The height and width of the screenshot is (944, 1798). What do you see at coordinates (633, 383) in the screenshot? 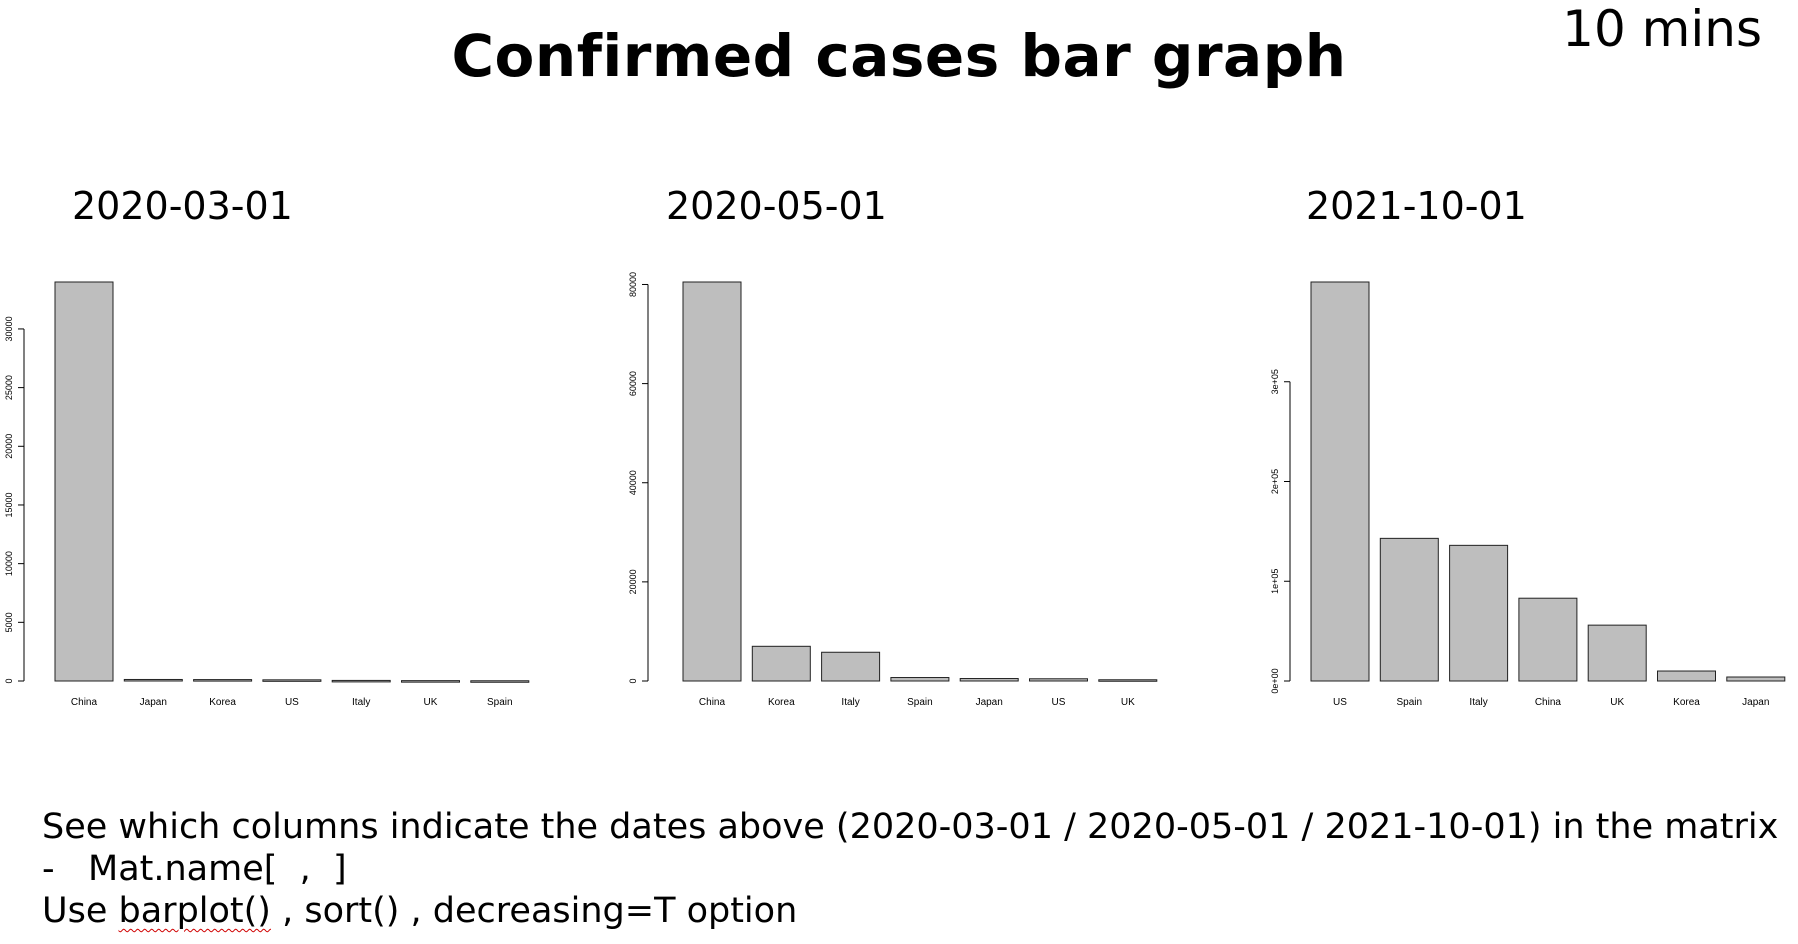
I see `y-tick-label: 60000` at bounding box center [633, 383].